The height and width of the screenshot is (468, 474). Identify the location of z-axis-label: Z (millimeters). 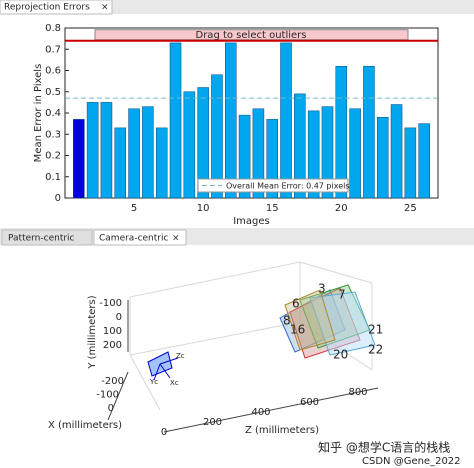
(282, 430).